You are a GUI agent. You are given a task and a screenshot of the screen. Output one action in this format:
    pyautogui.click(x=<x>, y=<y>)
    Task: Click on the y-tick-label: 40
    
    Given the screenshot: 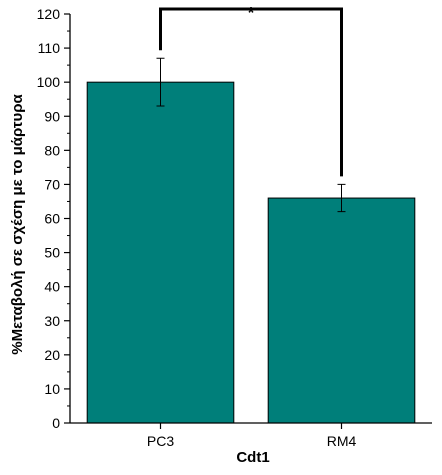 What is the action you would take?
    pyautogui.click(x=52, y=287)
    